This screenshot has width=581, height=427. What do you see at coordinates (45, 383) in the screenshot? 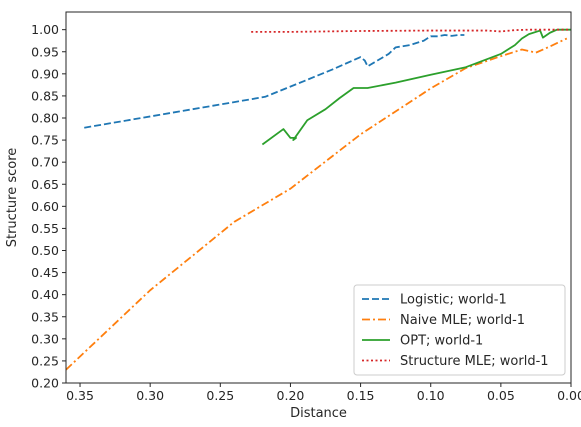
I see `y-tick-label: 0.20` at bounding box center [45, 383].